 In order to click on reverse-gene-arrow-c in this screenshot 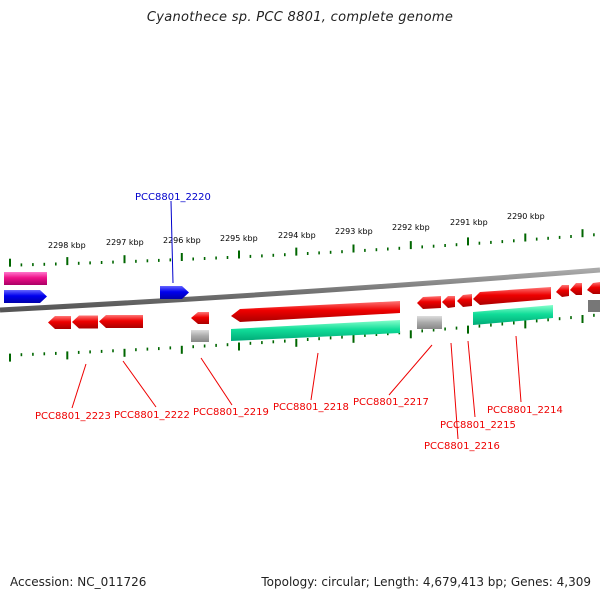, I will do `click(593, 288)`.